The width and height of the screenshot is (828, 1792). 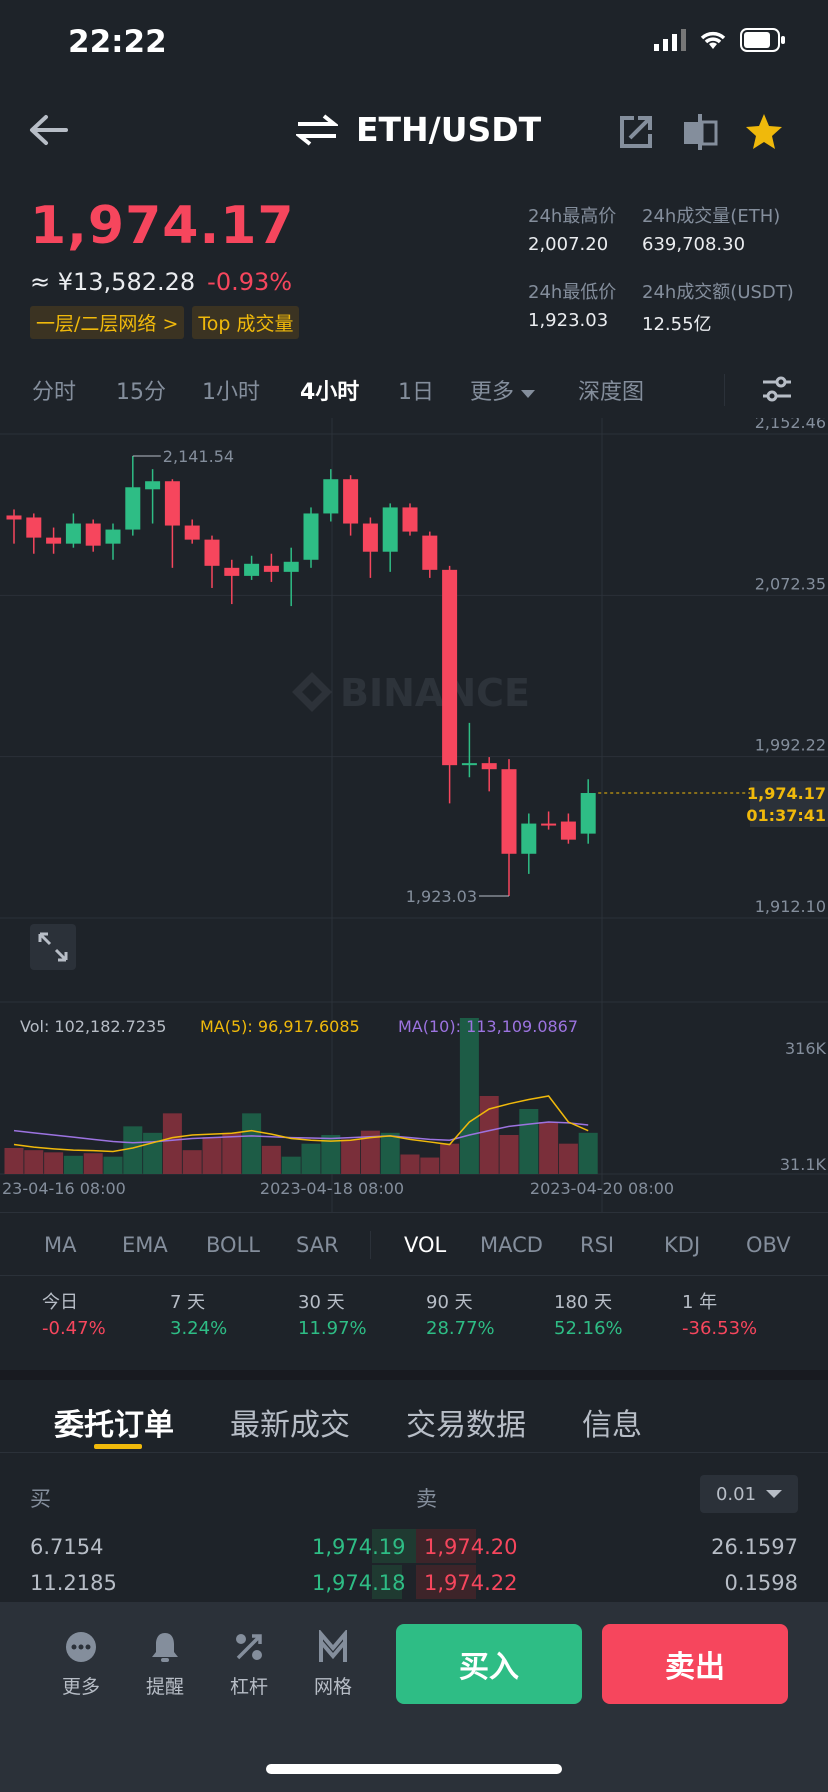 I want to click on ob-bid-qty: 11.2185, so click(x=73, y=1583).